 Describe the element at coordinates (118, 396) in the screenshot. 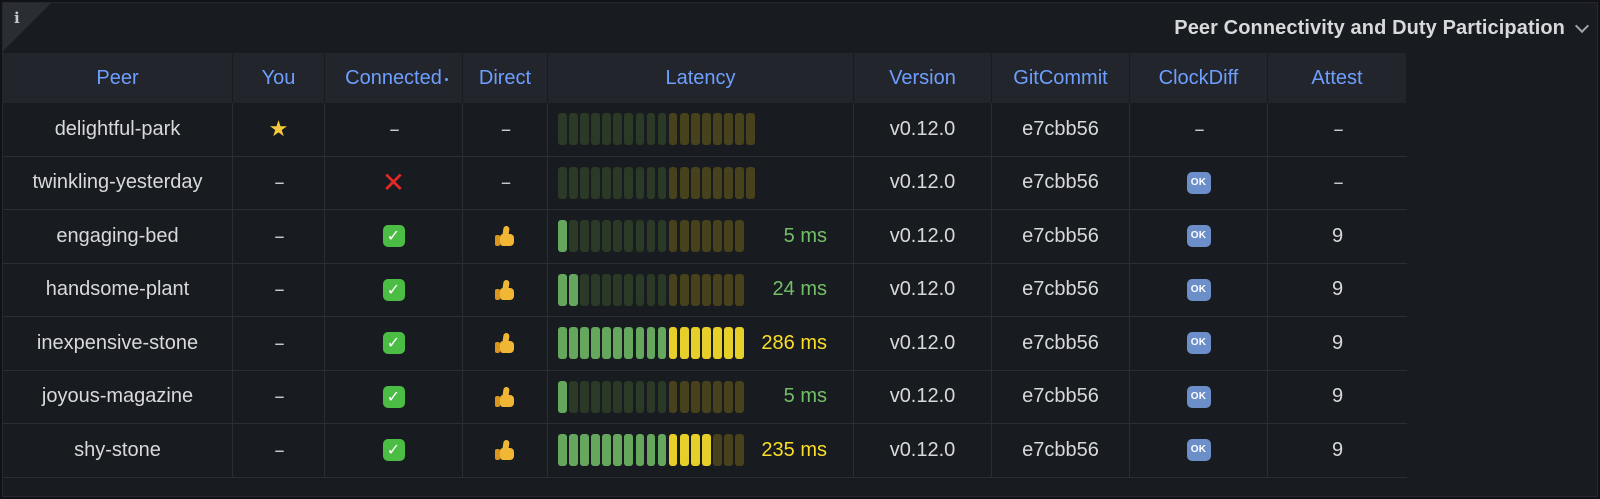

I see `peer-name: joyous-magazine` at that location.